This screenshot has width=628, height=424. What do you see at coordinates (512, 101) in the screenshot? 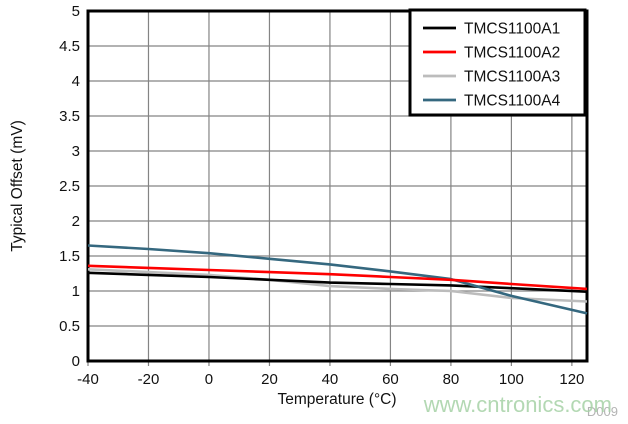
I see `legend-item-label: TMCS1100A4` at bounding box center [512, 101].